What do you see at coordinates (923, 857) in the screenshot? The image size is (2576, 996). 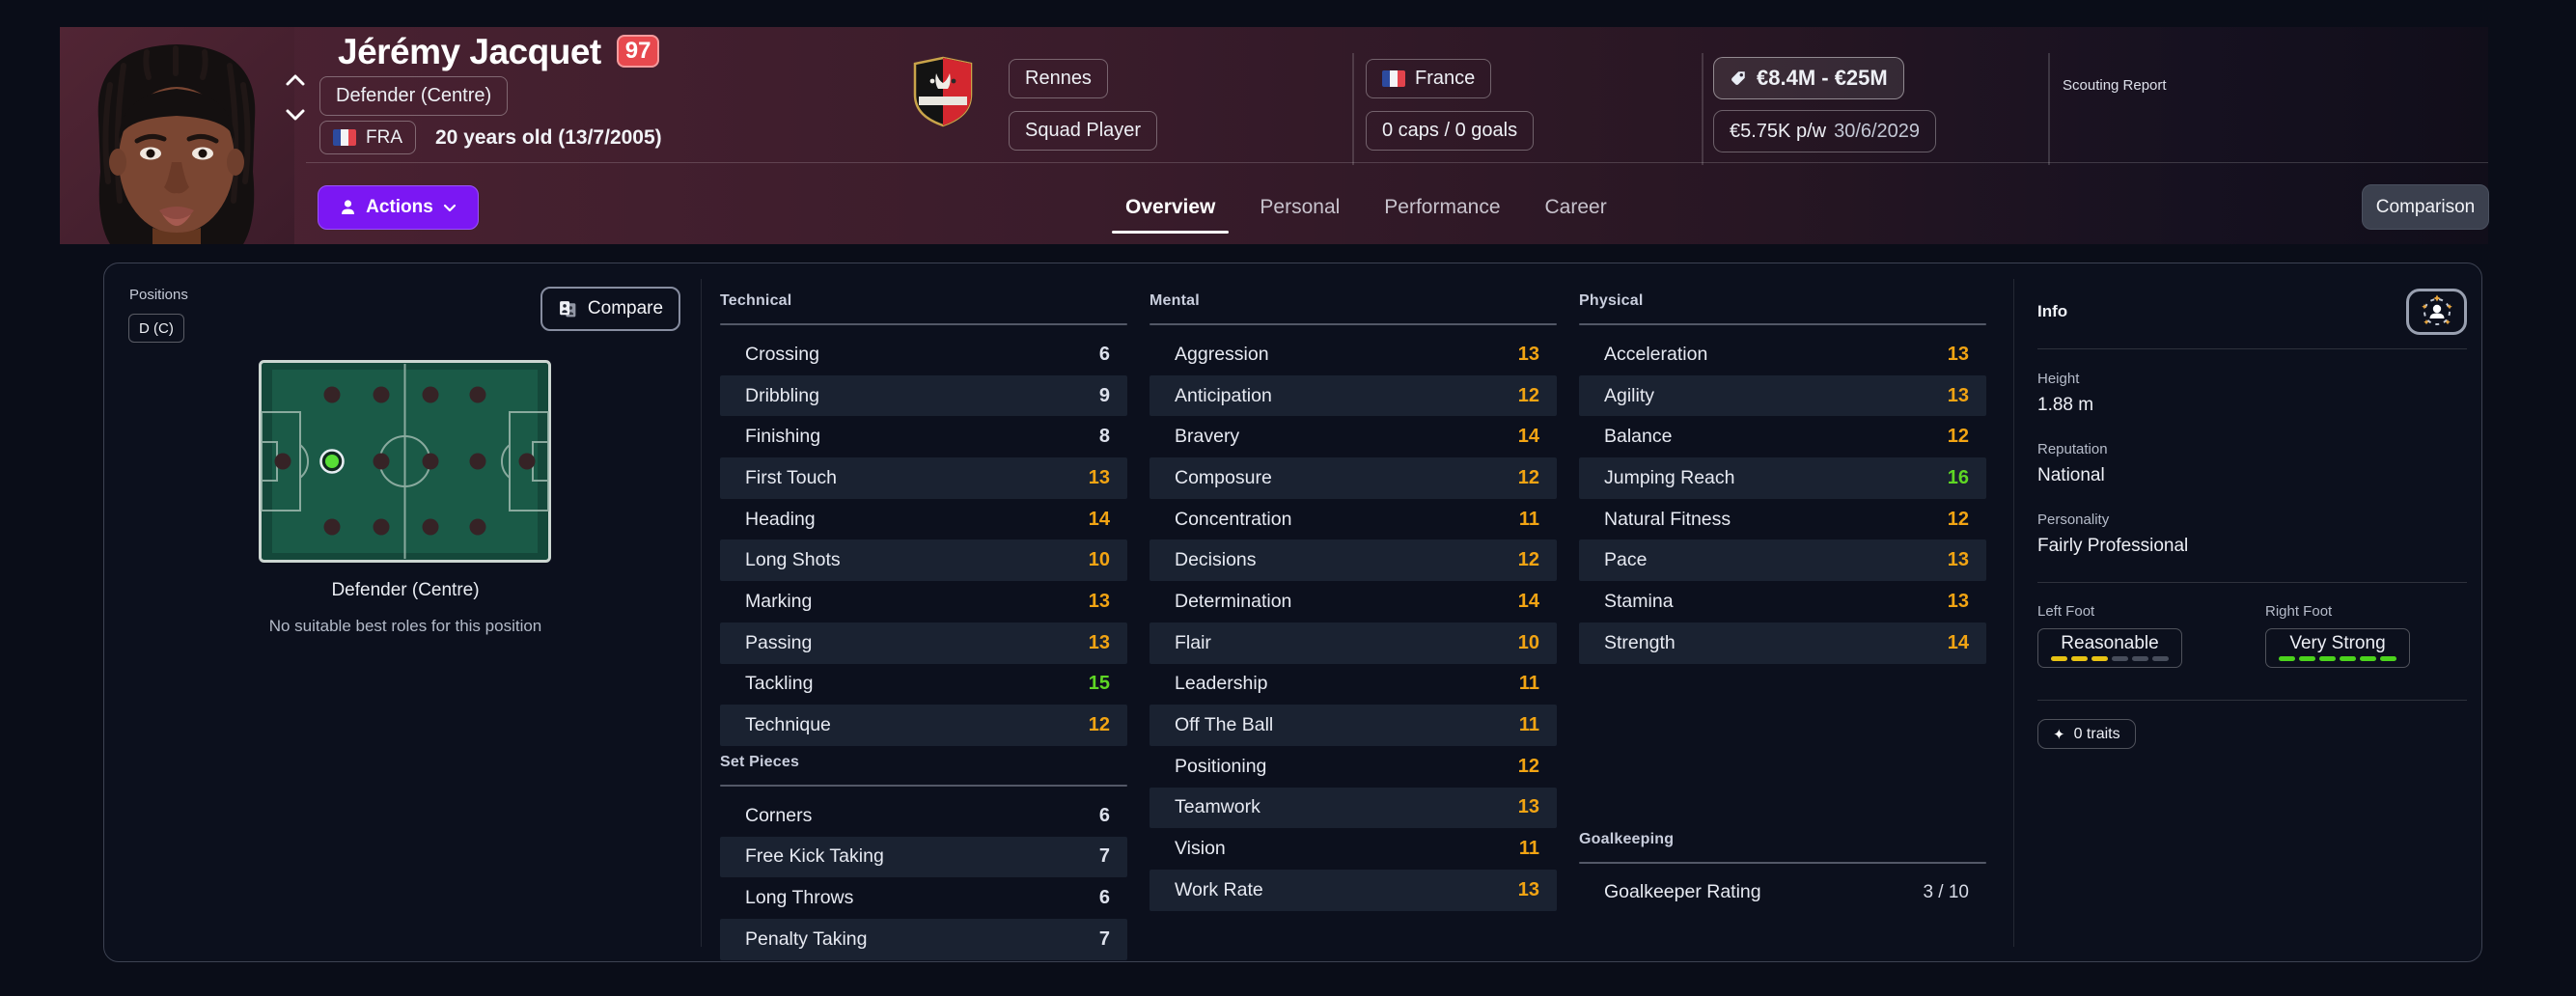 I see `attribute-row: Free Kick Taking 7` at bounding box center [923, 857].